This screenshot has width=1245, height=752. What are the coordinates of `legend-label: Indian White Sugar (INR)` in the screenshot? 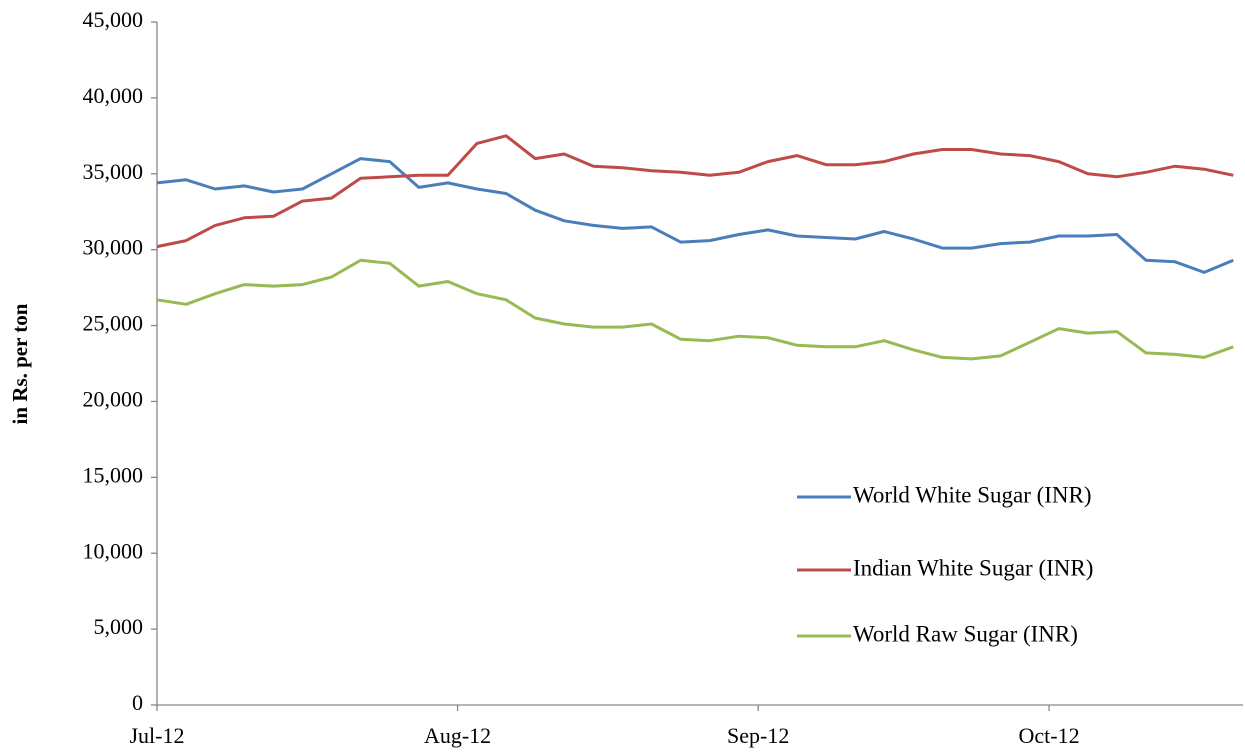 It's located at (973, 567).